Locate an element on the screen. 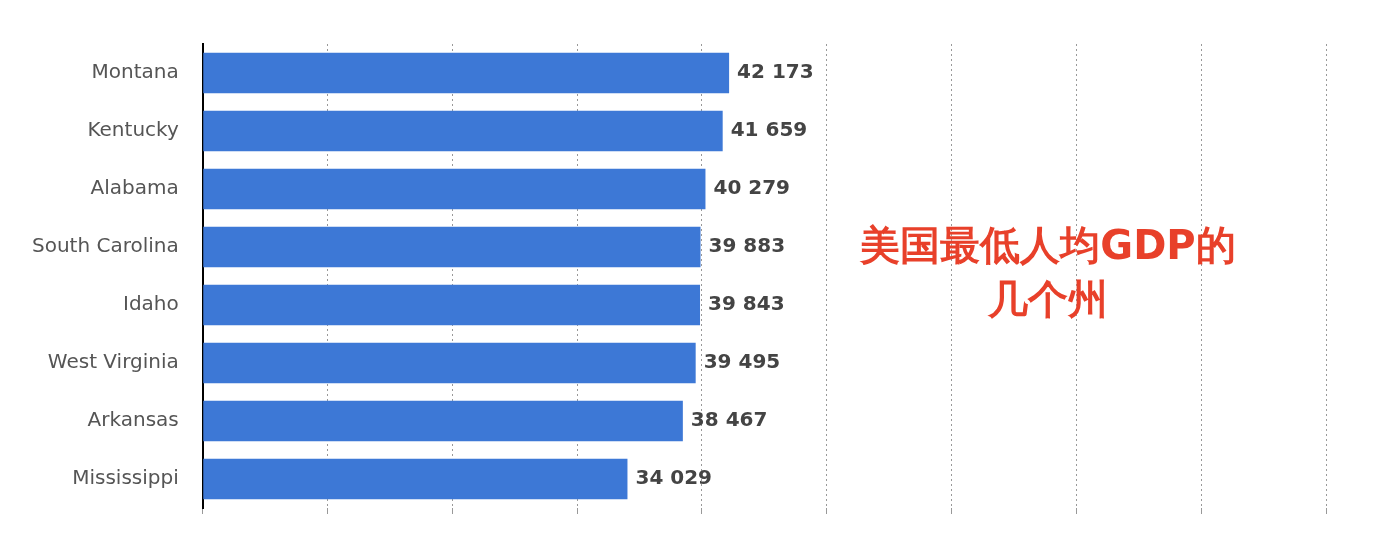 This screenshot has width=1374, height=552. data-label: 40 279 is located at coordinates (752, 187).